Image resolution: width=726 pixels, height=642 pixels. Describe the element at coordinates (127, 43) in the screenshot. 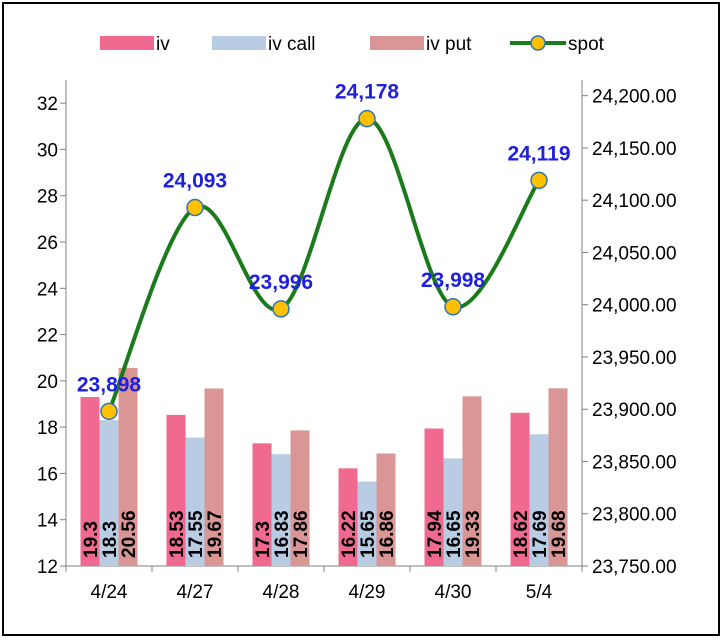

I see `legend-swatch-iv` at that location.